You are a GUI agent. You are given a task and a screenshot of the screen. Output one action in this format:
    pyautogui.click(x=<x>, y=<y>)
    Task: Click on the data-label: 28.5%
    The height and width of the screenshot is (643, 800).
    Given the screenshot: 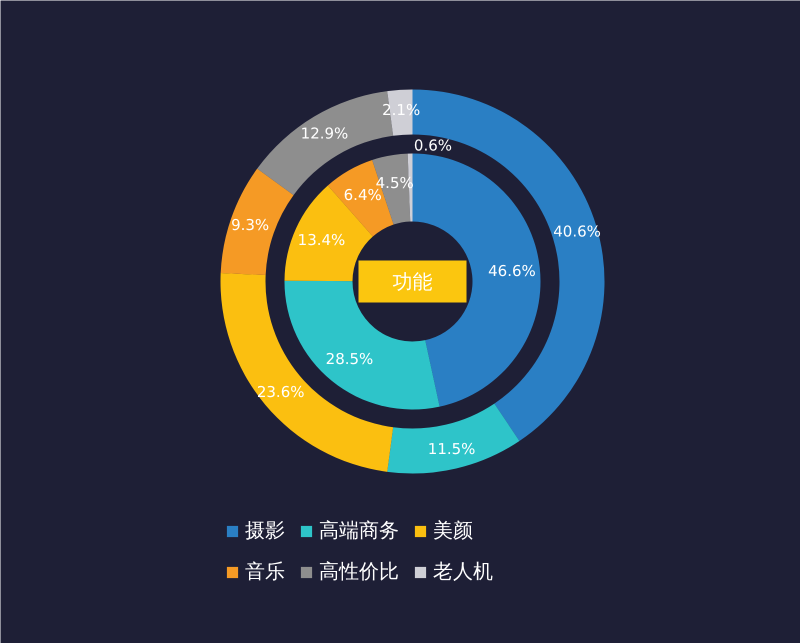 What is the action you would take?
    pyautogui.click(x=350, y=359)
    